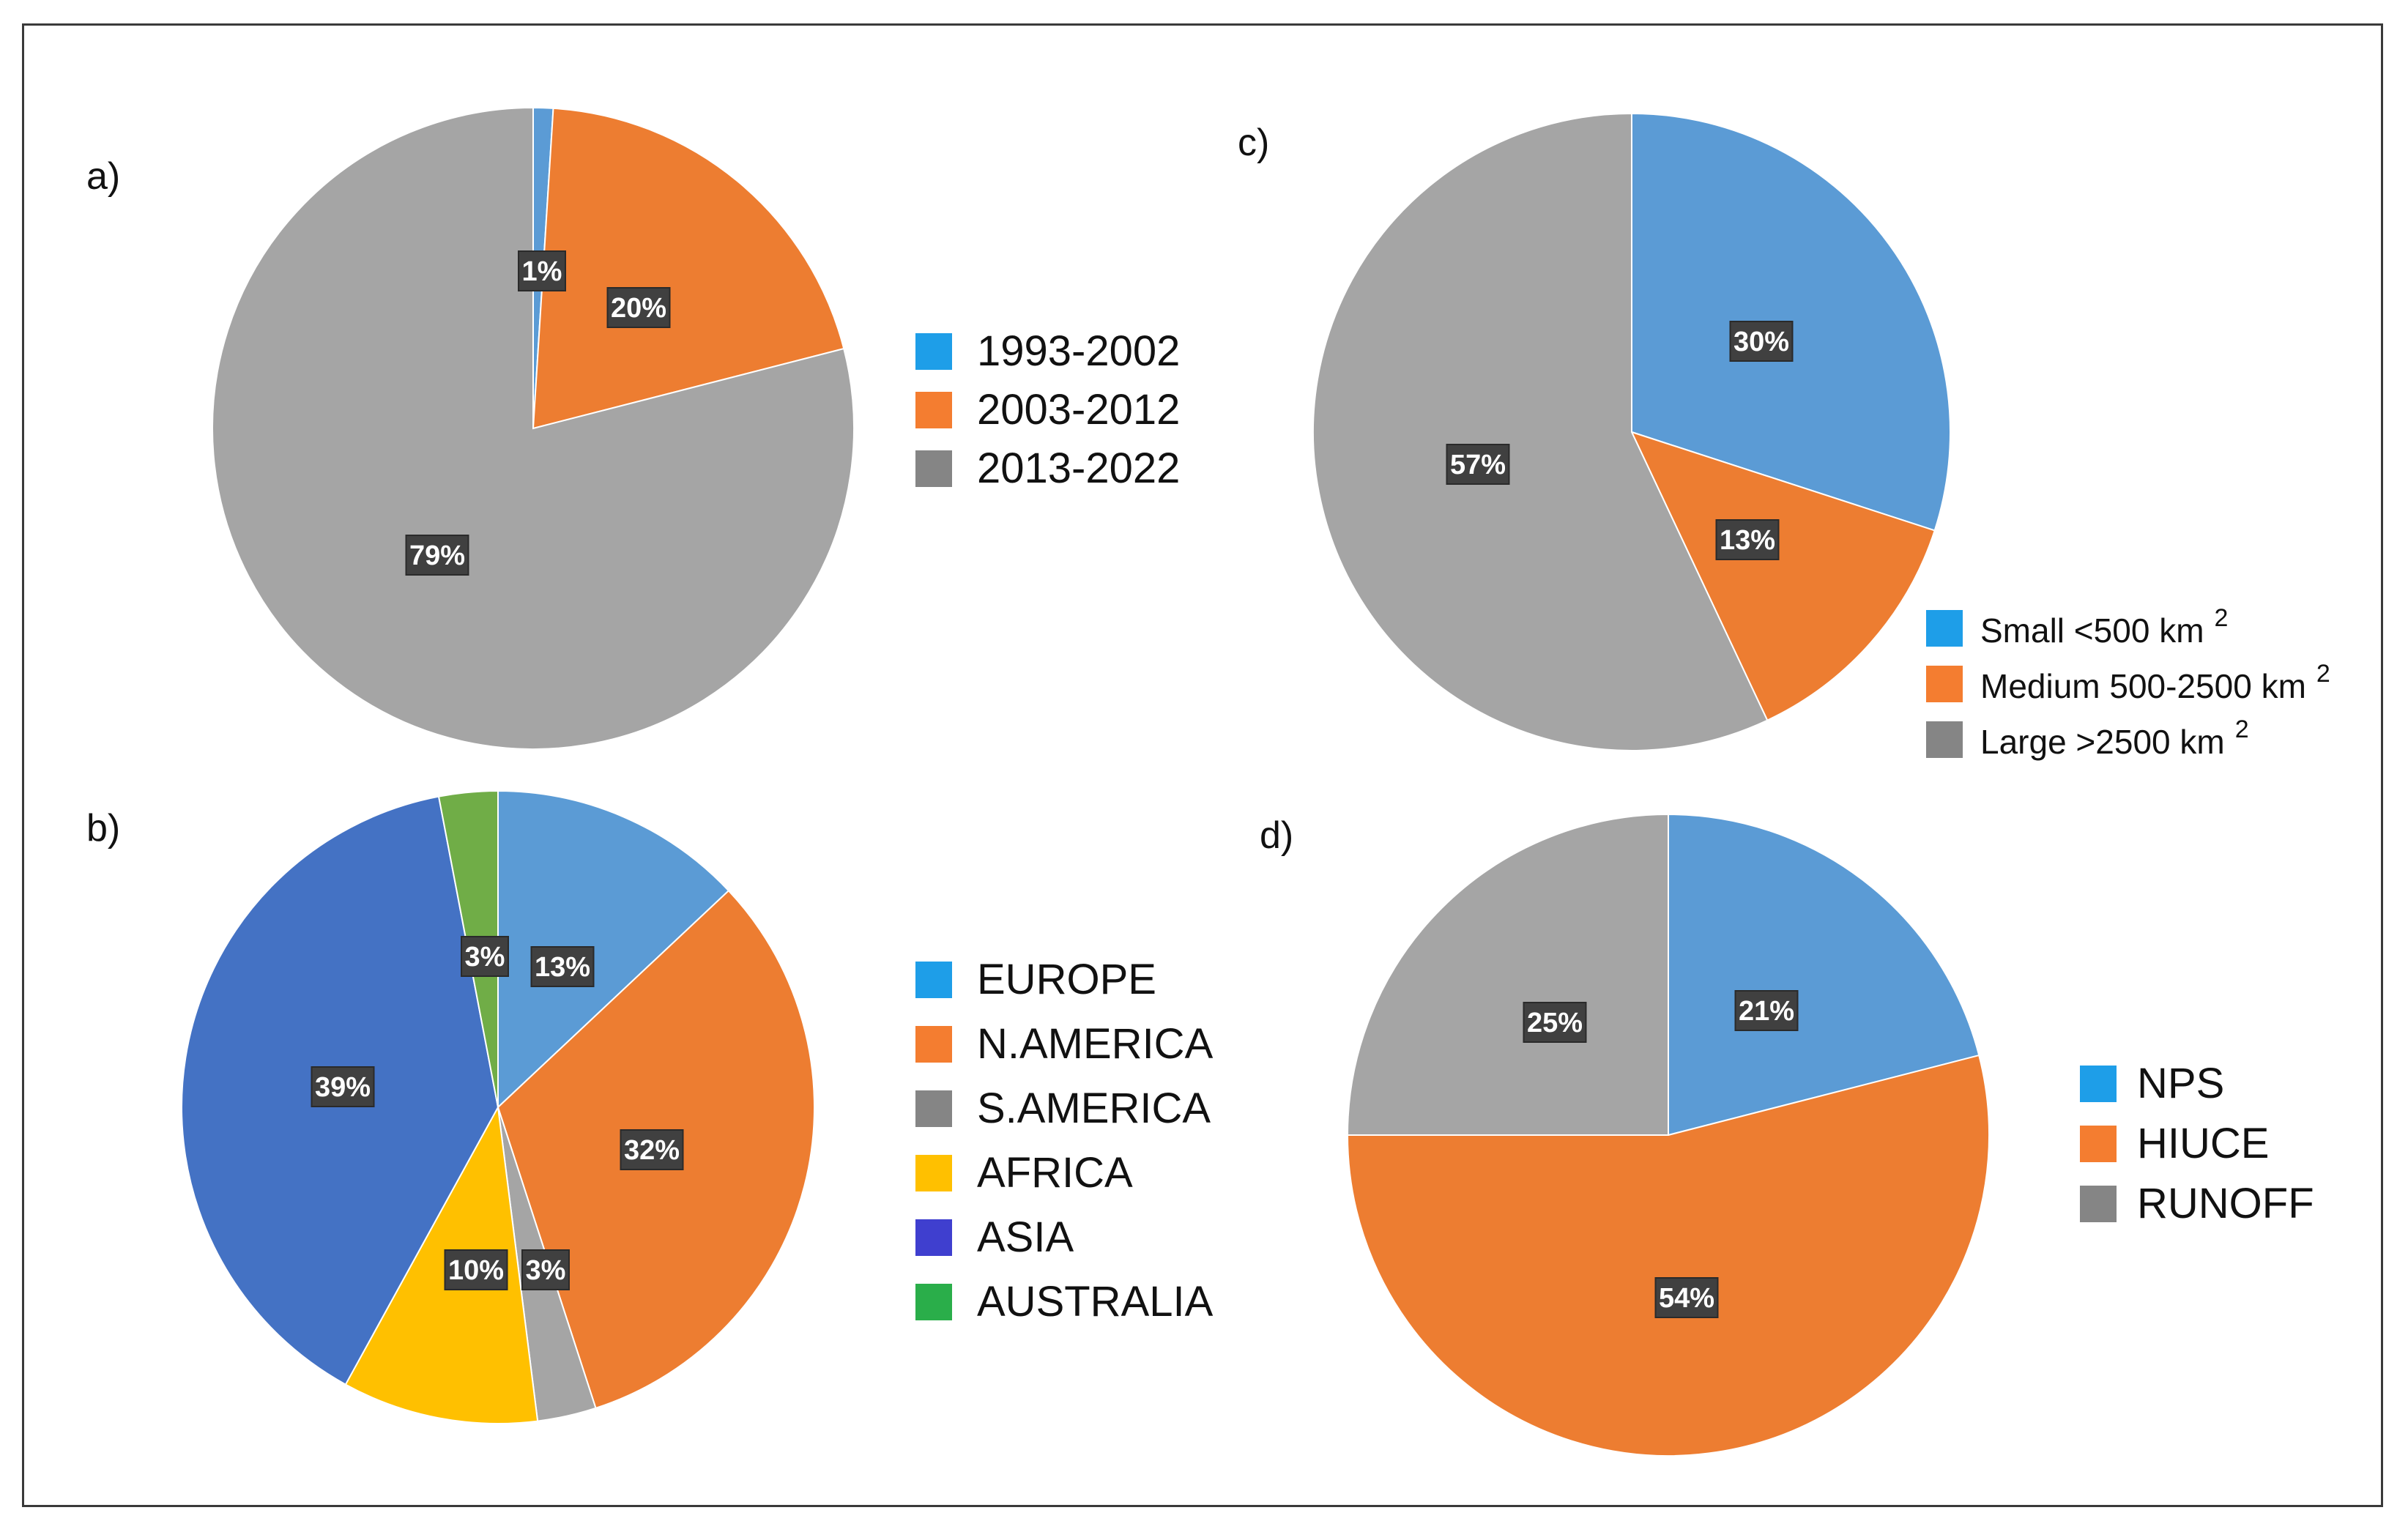  I want to click on panel-label: b), so click(103, 828).